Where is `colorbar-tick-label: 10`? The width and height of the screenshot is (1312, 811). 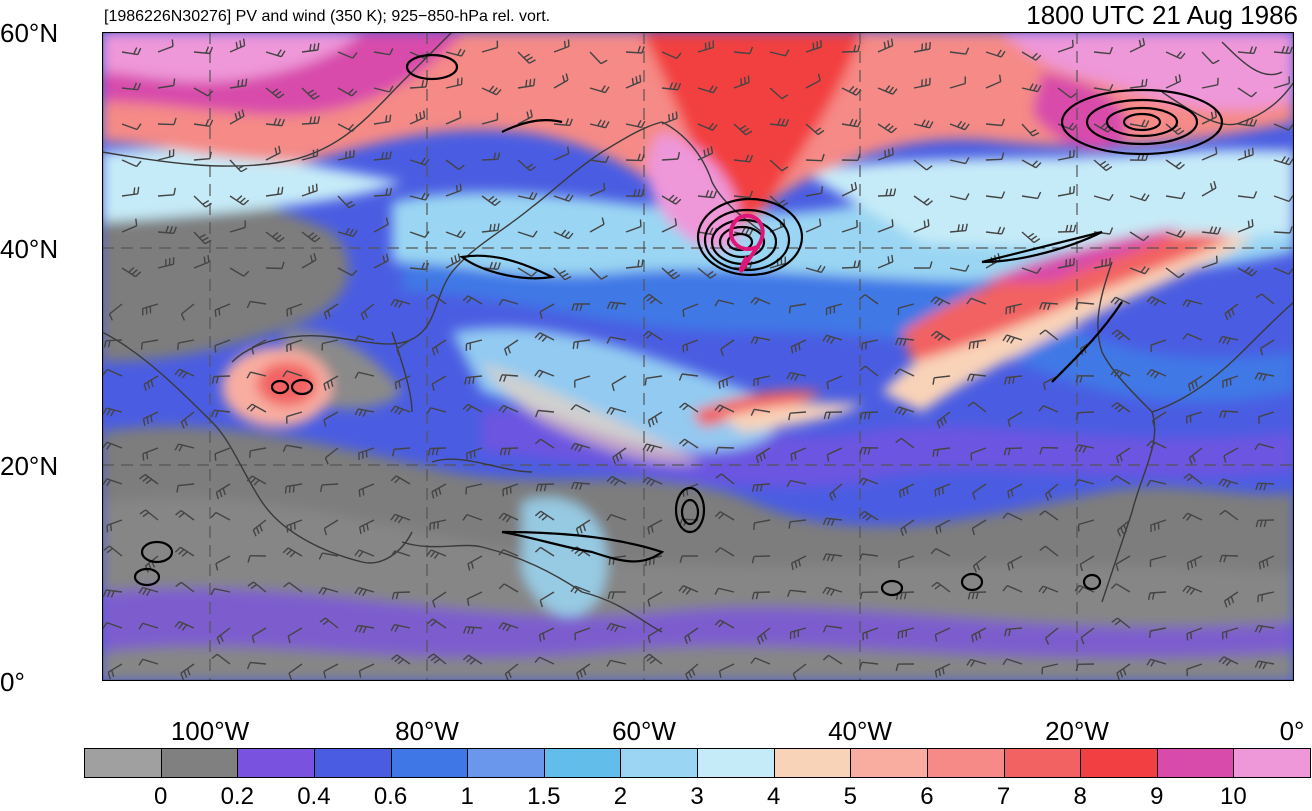
colorbar-tick-label: 10 is located at coordinates (1233, 797).